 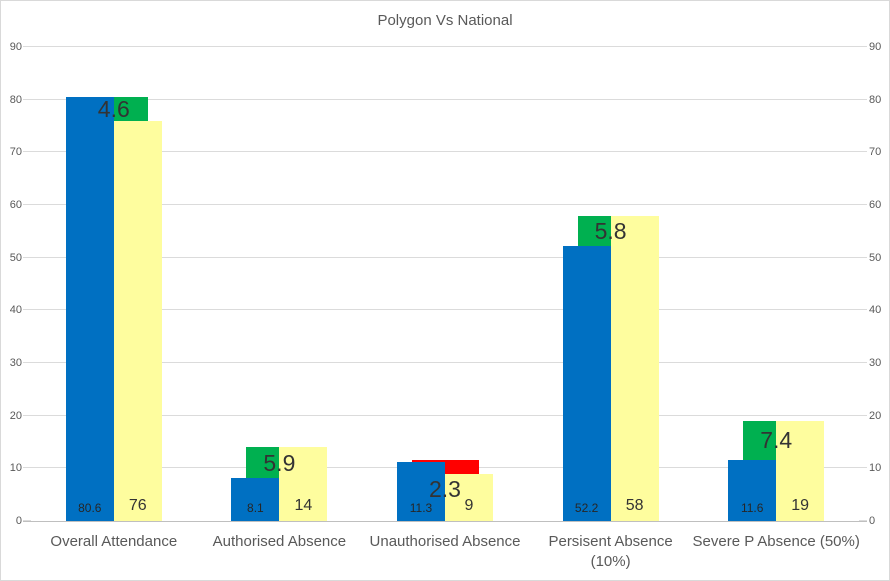 I want to click on data-label-national: 14, so click(x=303, y=505).